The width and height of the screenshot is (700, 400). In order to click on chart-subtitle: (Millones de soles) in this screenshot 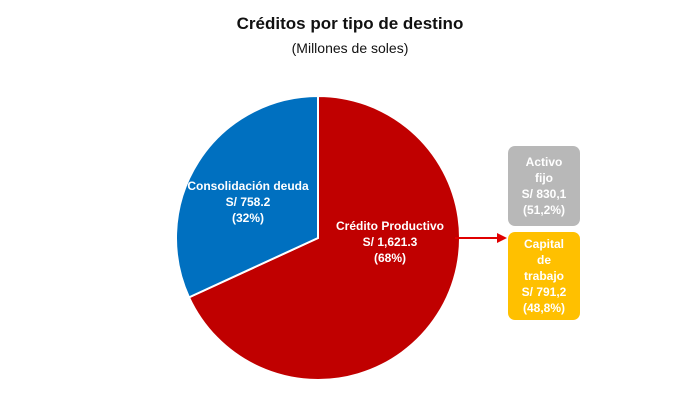, I will do `click(350, 48)`.